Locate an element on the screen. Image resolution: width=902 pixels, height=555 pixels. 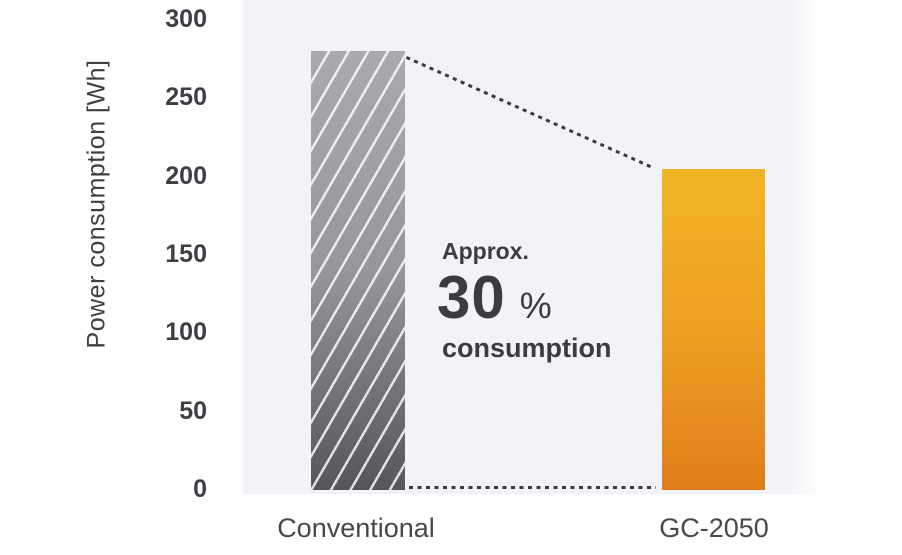
annotation-value-row: 30 % is located at coordinates (524, 298).